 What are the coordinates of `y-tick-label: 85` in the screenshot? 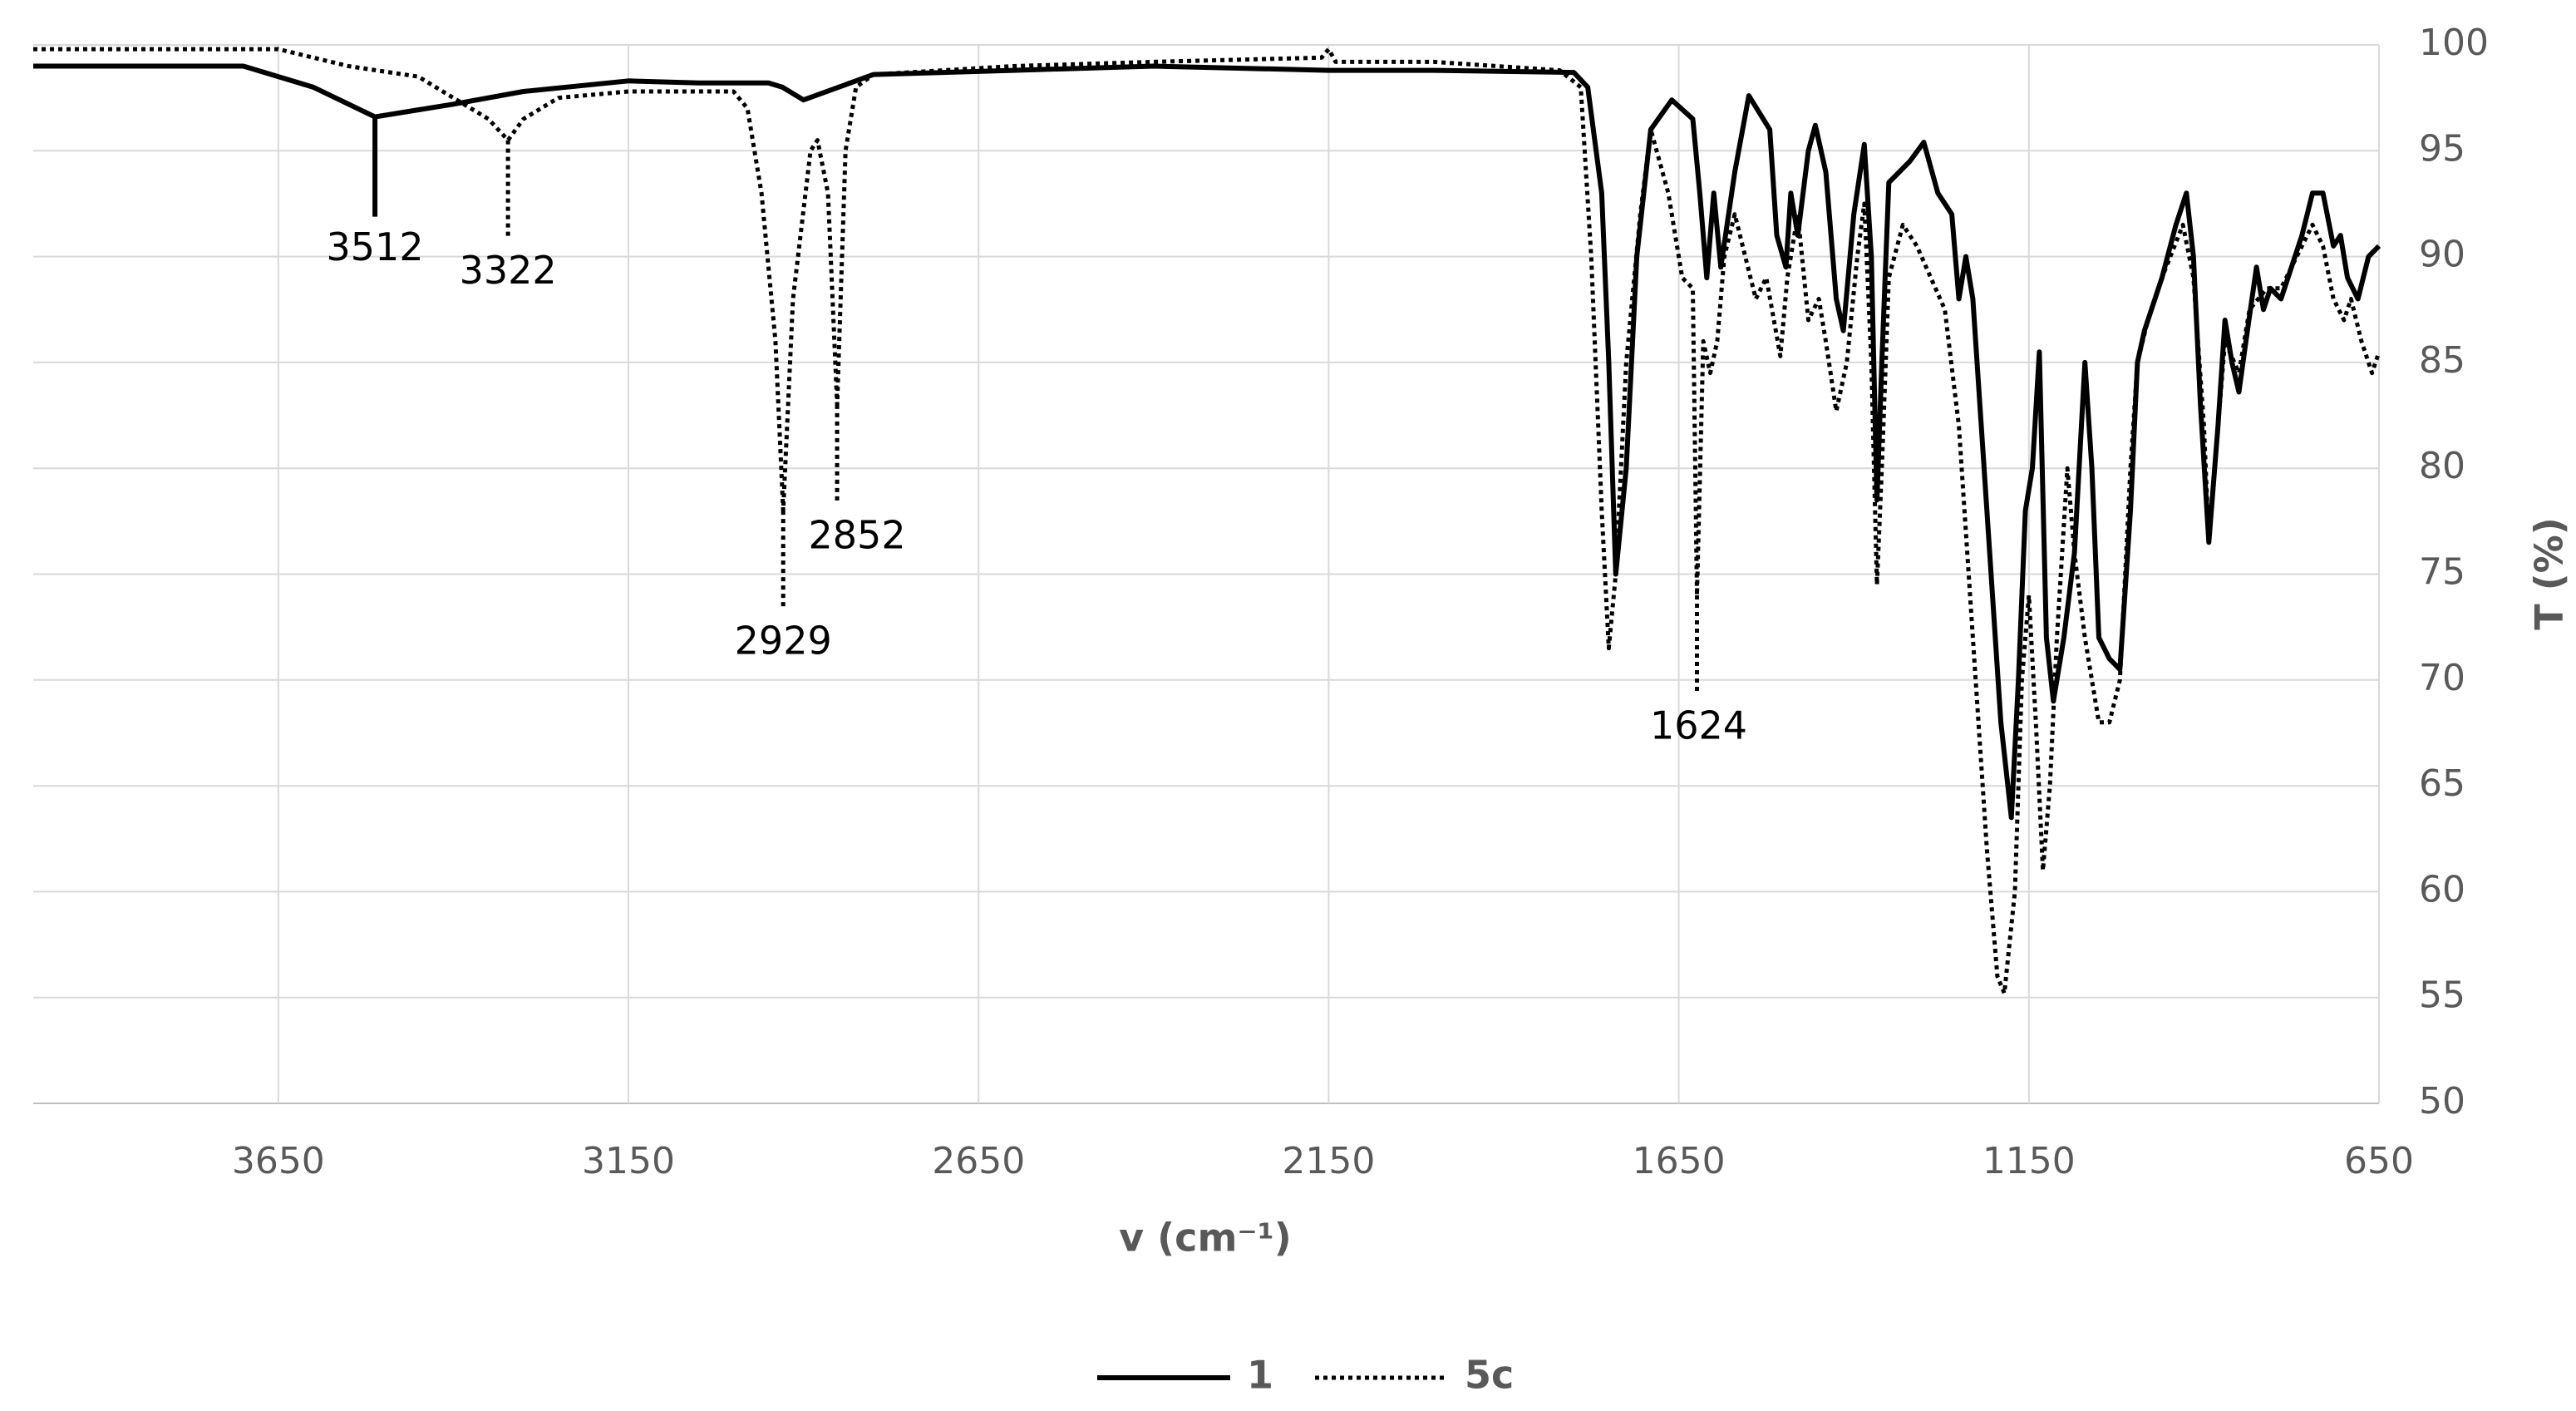 It's located at (2442, 360).